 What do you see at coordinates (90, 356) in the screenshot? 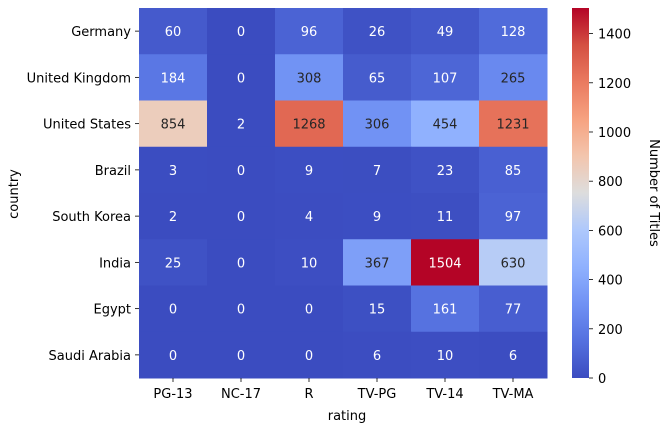
I see `y-tick-label: Saudi Arabia` at bounding box center [90, 356].